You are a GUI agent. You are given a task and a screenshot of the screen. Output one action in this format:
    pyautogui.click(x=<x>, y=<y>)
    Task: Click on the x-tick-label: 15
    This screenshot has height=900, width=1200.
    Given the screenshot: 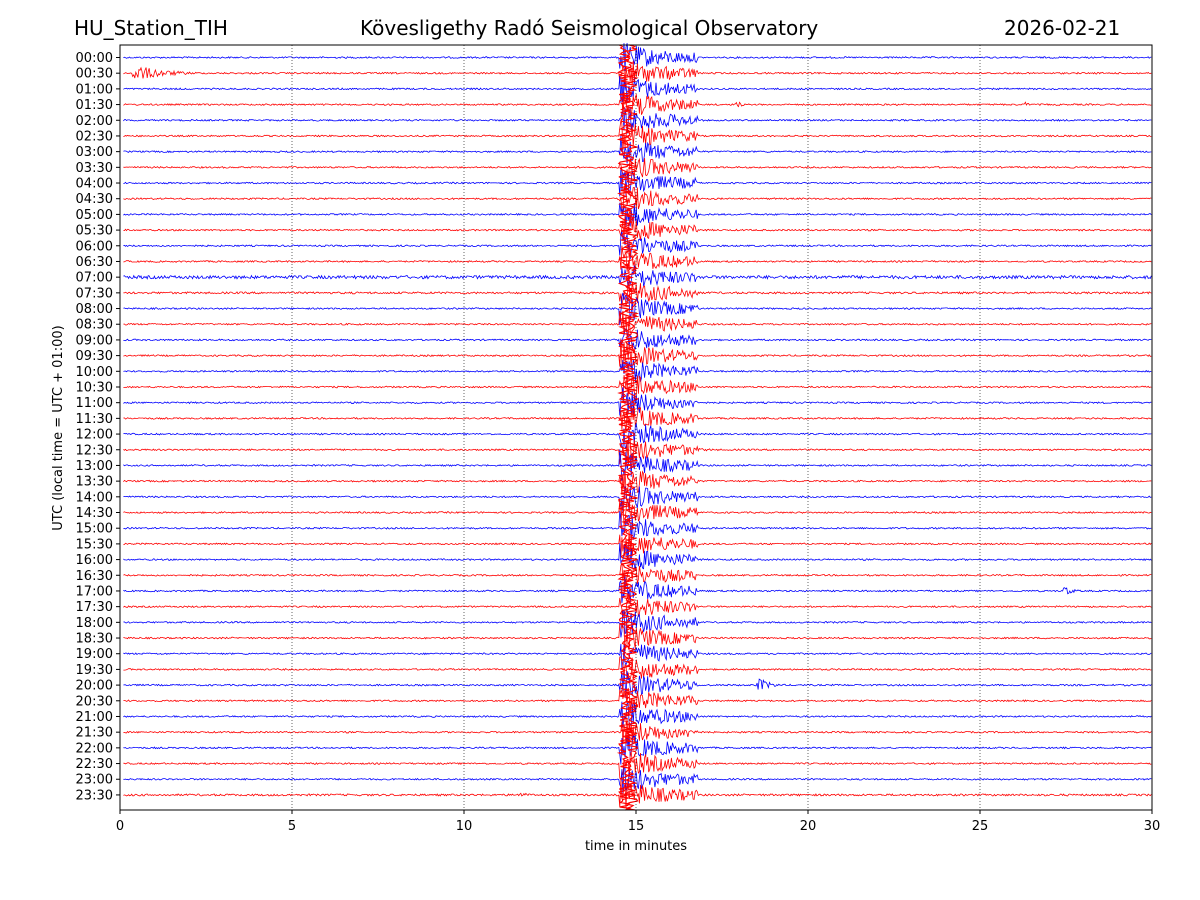 What is the action you would take?
    pyautogui.click(x=636, y=826)
    